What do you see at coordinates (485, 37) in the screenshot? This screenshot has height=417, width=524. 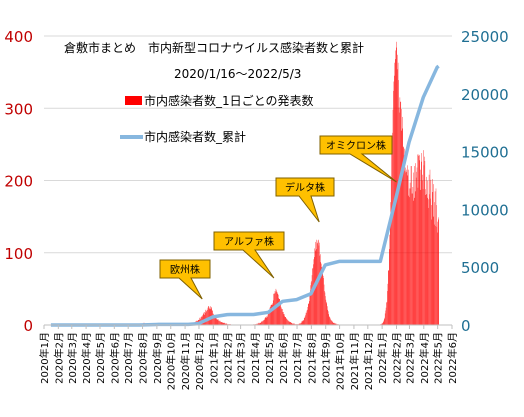 I see `right-tick-label: 25000` at bounding box center [485, 37].